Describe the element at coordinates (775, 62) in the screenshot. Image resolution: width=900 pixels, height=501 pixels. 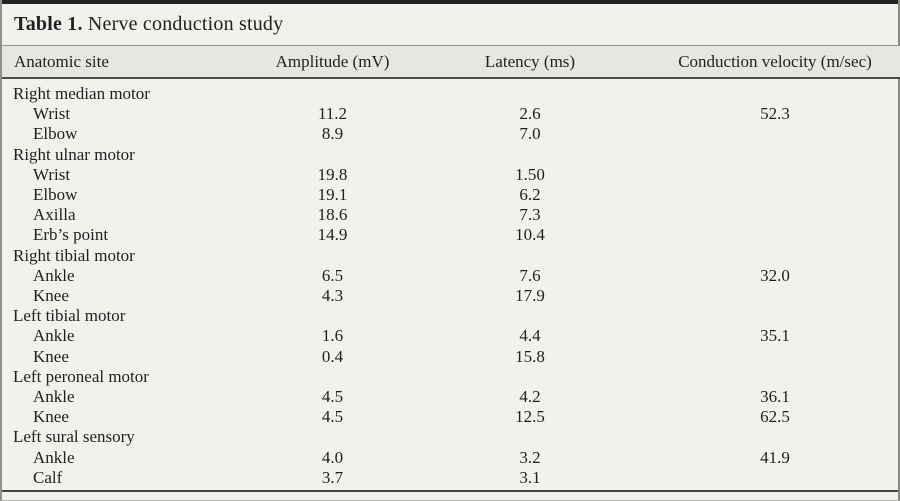
I see `column-header-velocity: Conduction velocity (m/sec)` at that location.